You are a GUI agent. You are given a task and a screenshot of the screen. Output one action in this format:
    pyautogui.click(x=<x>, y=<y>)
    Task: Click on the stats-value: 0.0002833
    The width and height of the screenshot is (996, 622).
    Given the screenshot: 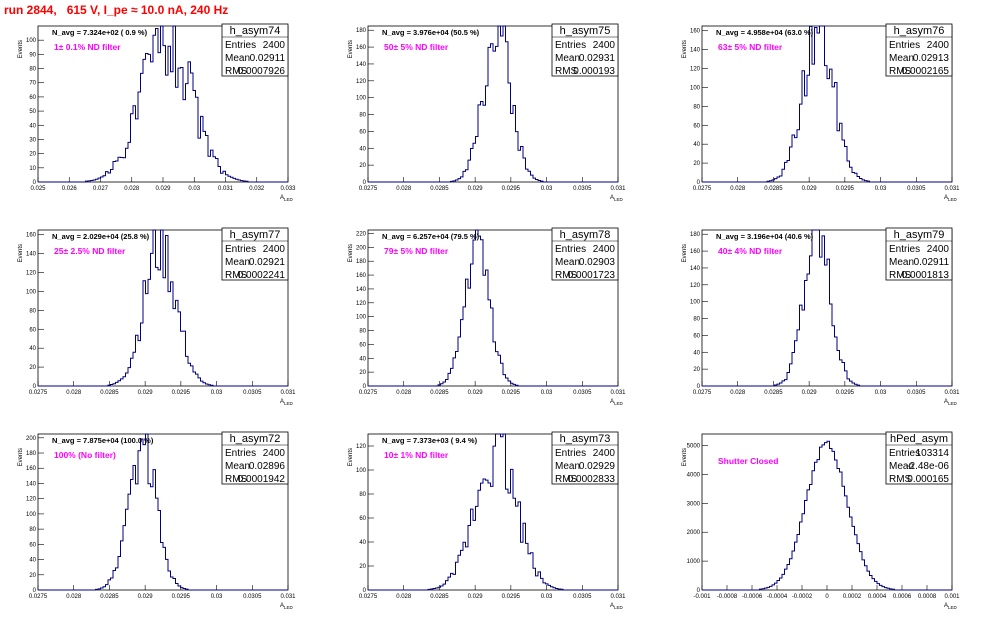 What is the action you would take?
    pyautogui.click(x=592, y=479)
    